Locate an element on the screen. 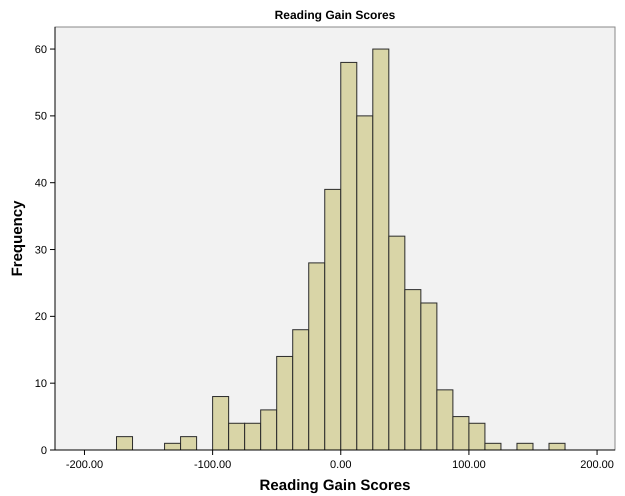 This screenshot has width=625, height=496. x-tick-label: 200.00 is located at coordinates (597, 465).